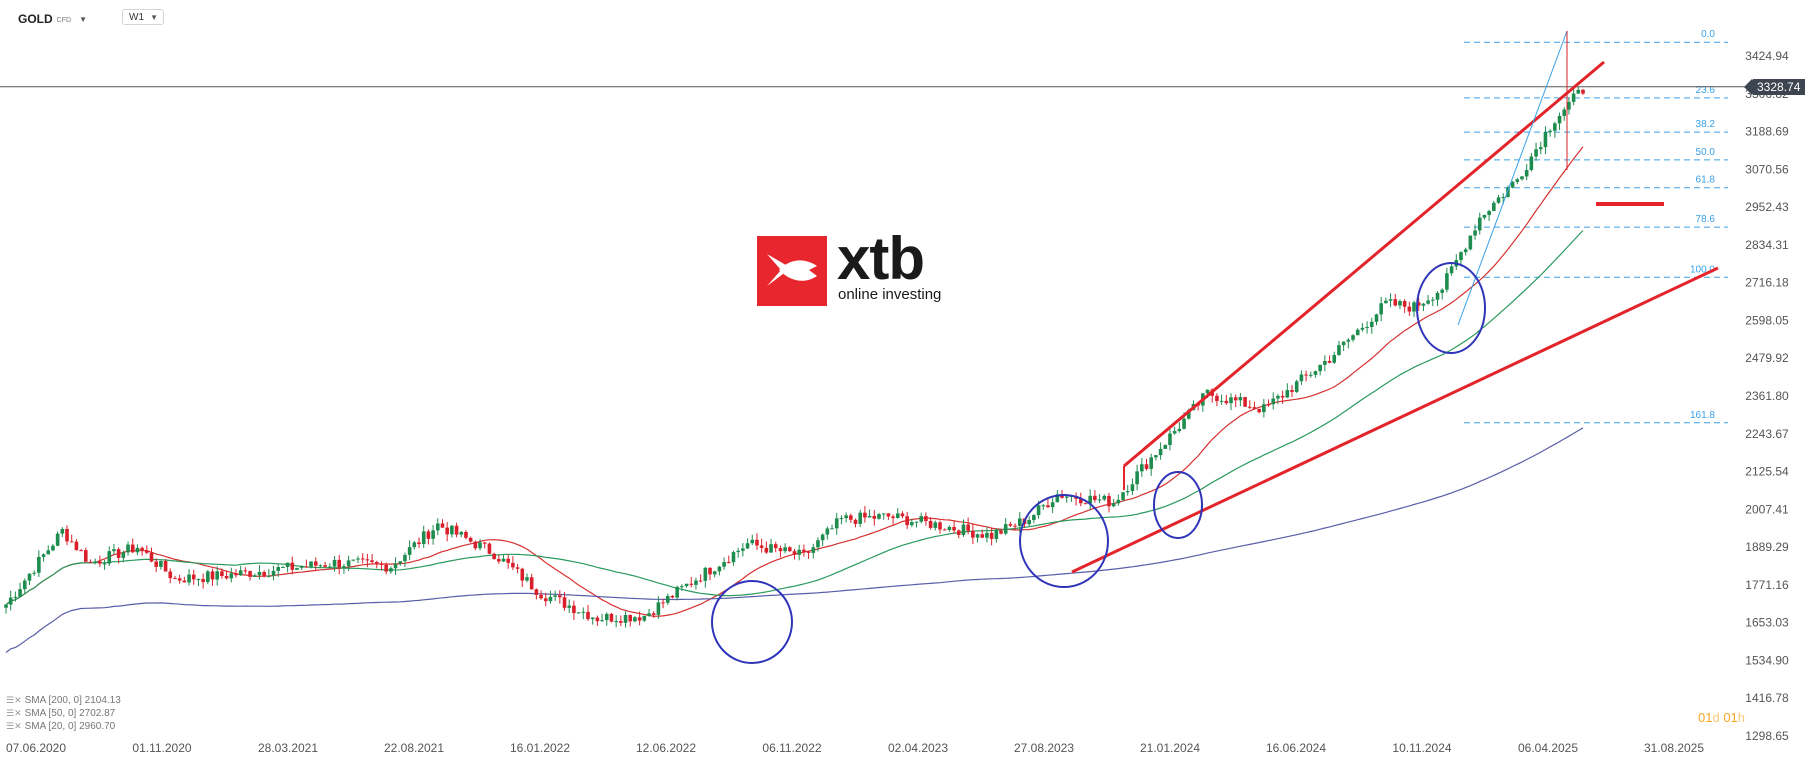  I want to click on bar-countdown: 01d 01h, so click(1721, 717).